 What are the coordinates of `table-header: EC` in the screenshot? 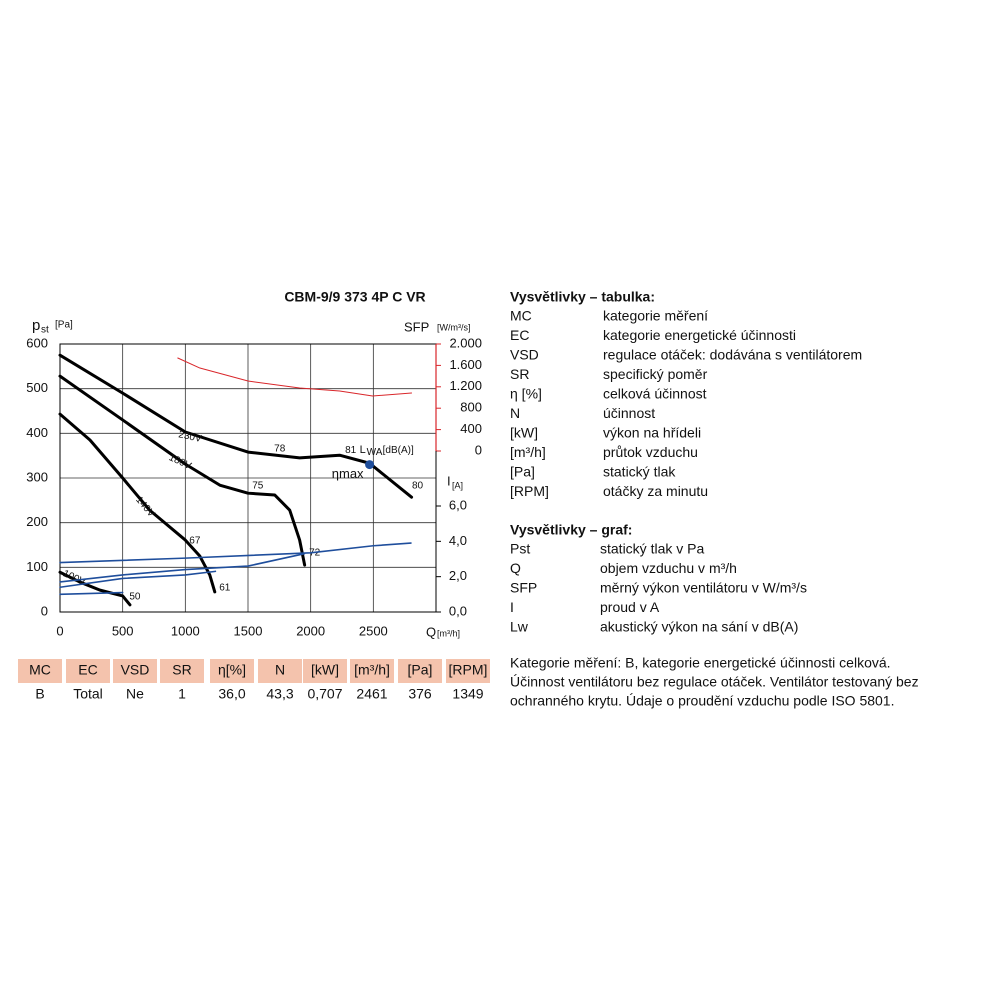 It's located at (87, 670).